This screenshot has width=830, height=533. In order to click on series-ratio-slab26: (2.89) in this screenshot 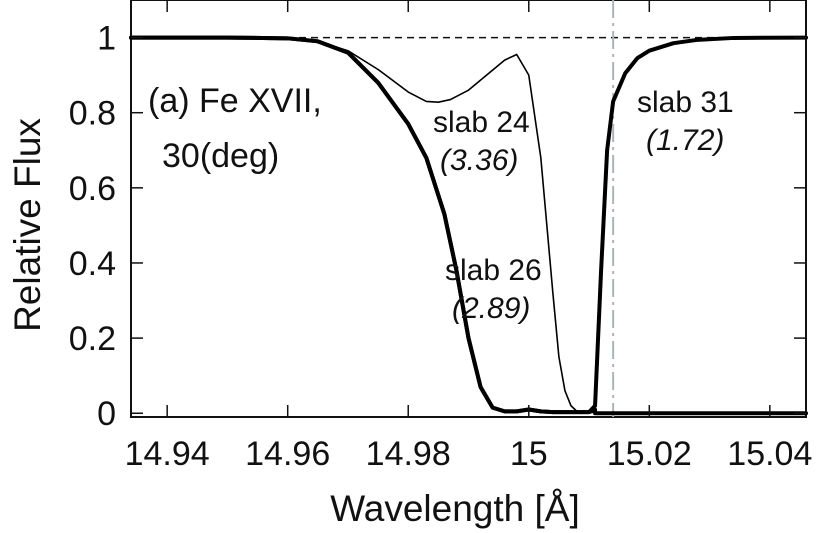, I will do `click(491, 308)`.